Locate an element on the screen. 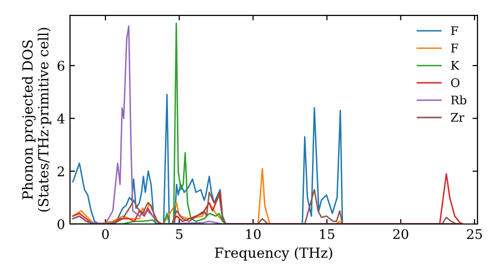 The width and height of the screenshot is (500, 280). legend-label: O is located at coordinates (455, 83).